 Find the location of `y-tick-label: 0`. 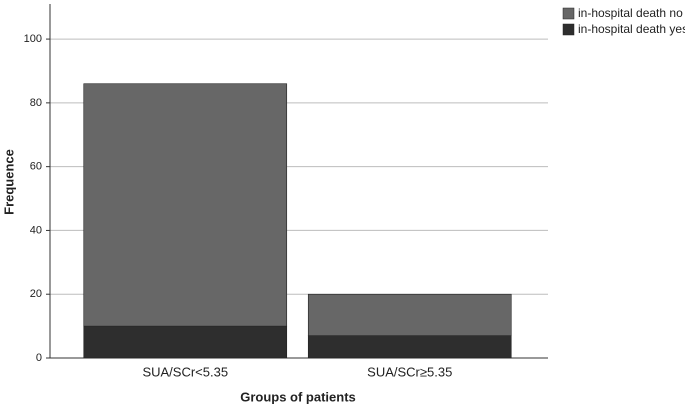

y-tick-label: 0 is located at coordinates (39, 358).